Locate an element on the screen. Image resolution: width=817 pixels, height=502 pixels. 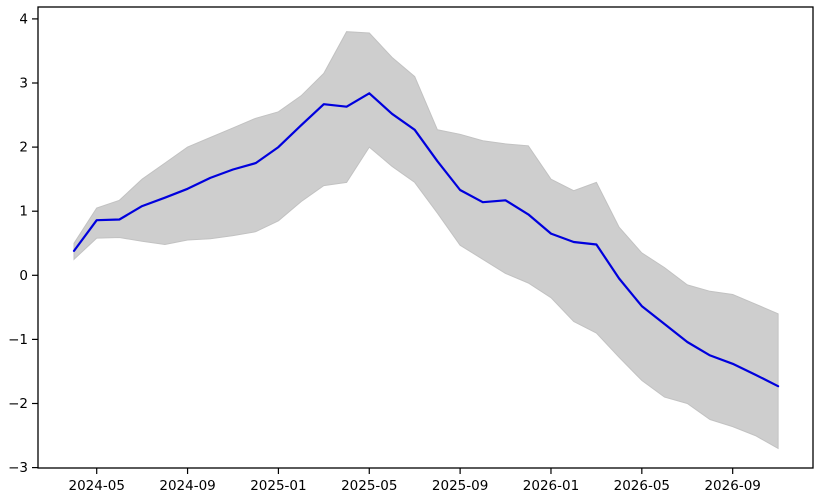
y-axis: −3 −2 −1 0 1 2 3 4 is located at coordinates (23, 243).